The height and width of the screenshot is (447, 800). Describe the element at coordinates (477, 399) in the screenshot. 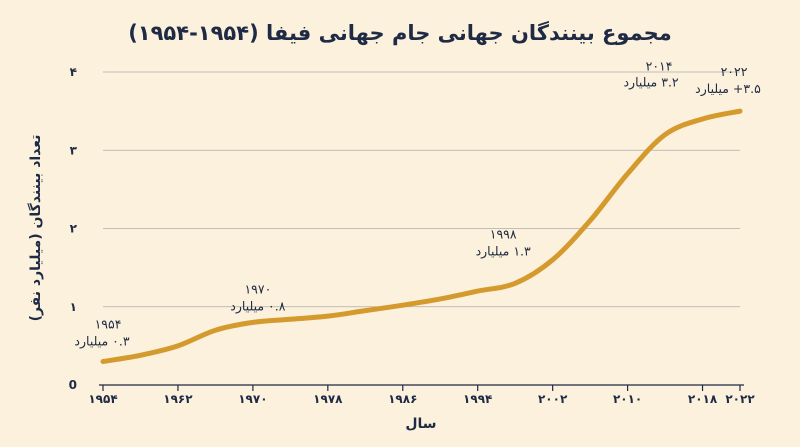

I see `x-tick-label: ۱۹۹۴` at that location.